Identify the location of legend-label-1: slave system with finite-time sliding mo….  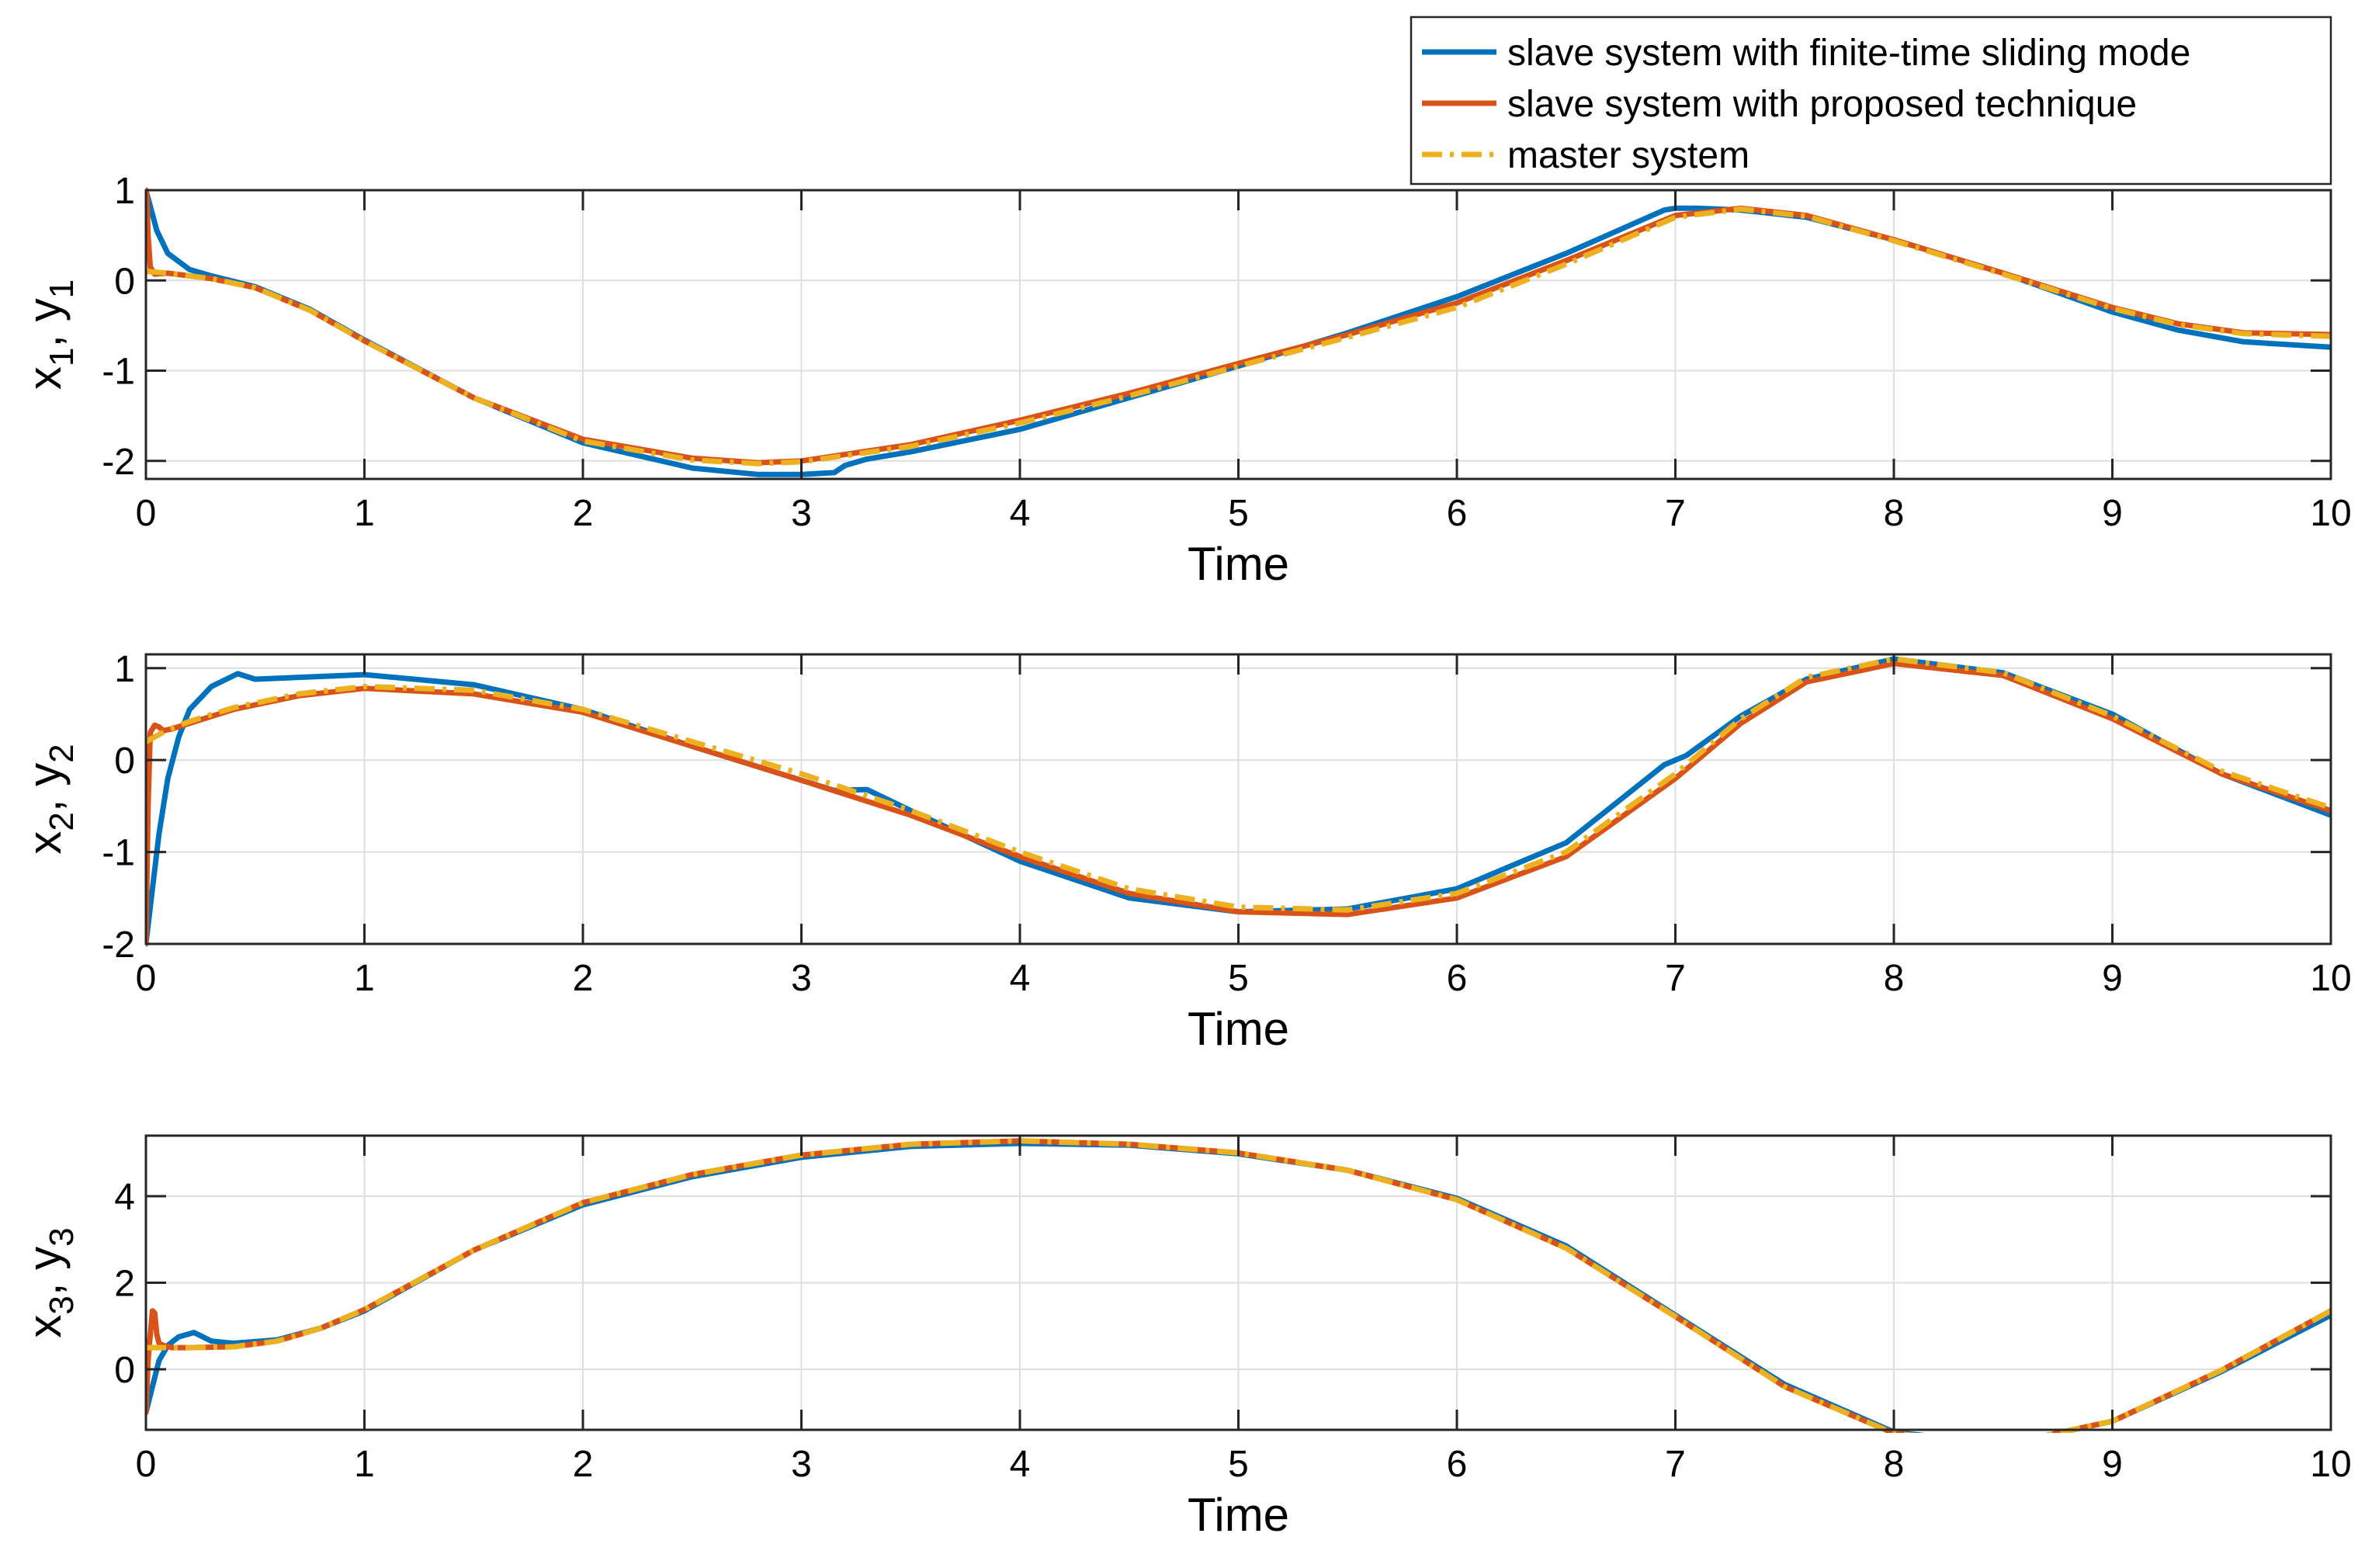
(1848, 54).